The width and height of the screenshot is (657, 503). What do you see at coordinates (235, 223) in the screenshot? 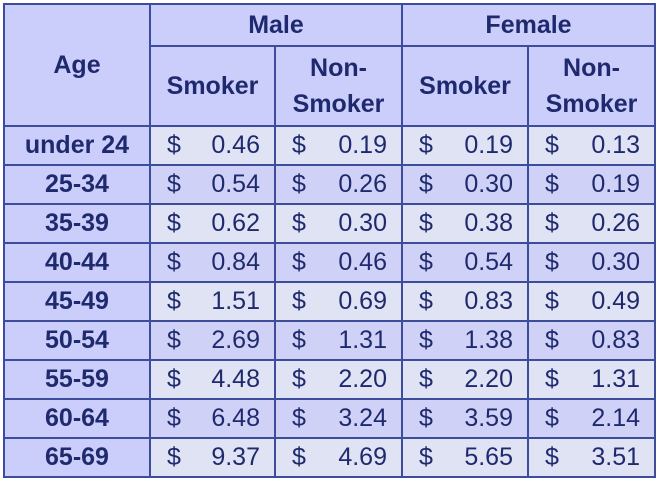
I see `amount: 0.62` at bounding box center [235, 223].